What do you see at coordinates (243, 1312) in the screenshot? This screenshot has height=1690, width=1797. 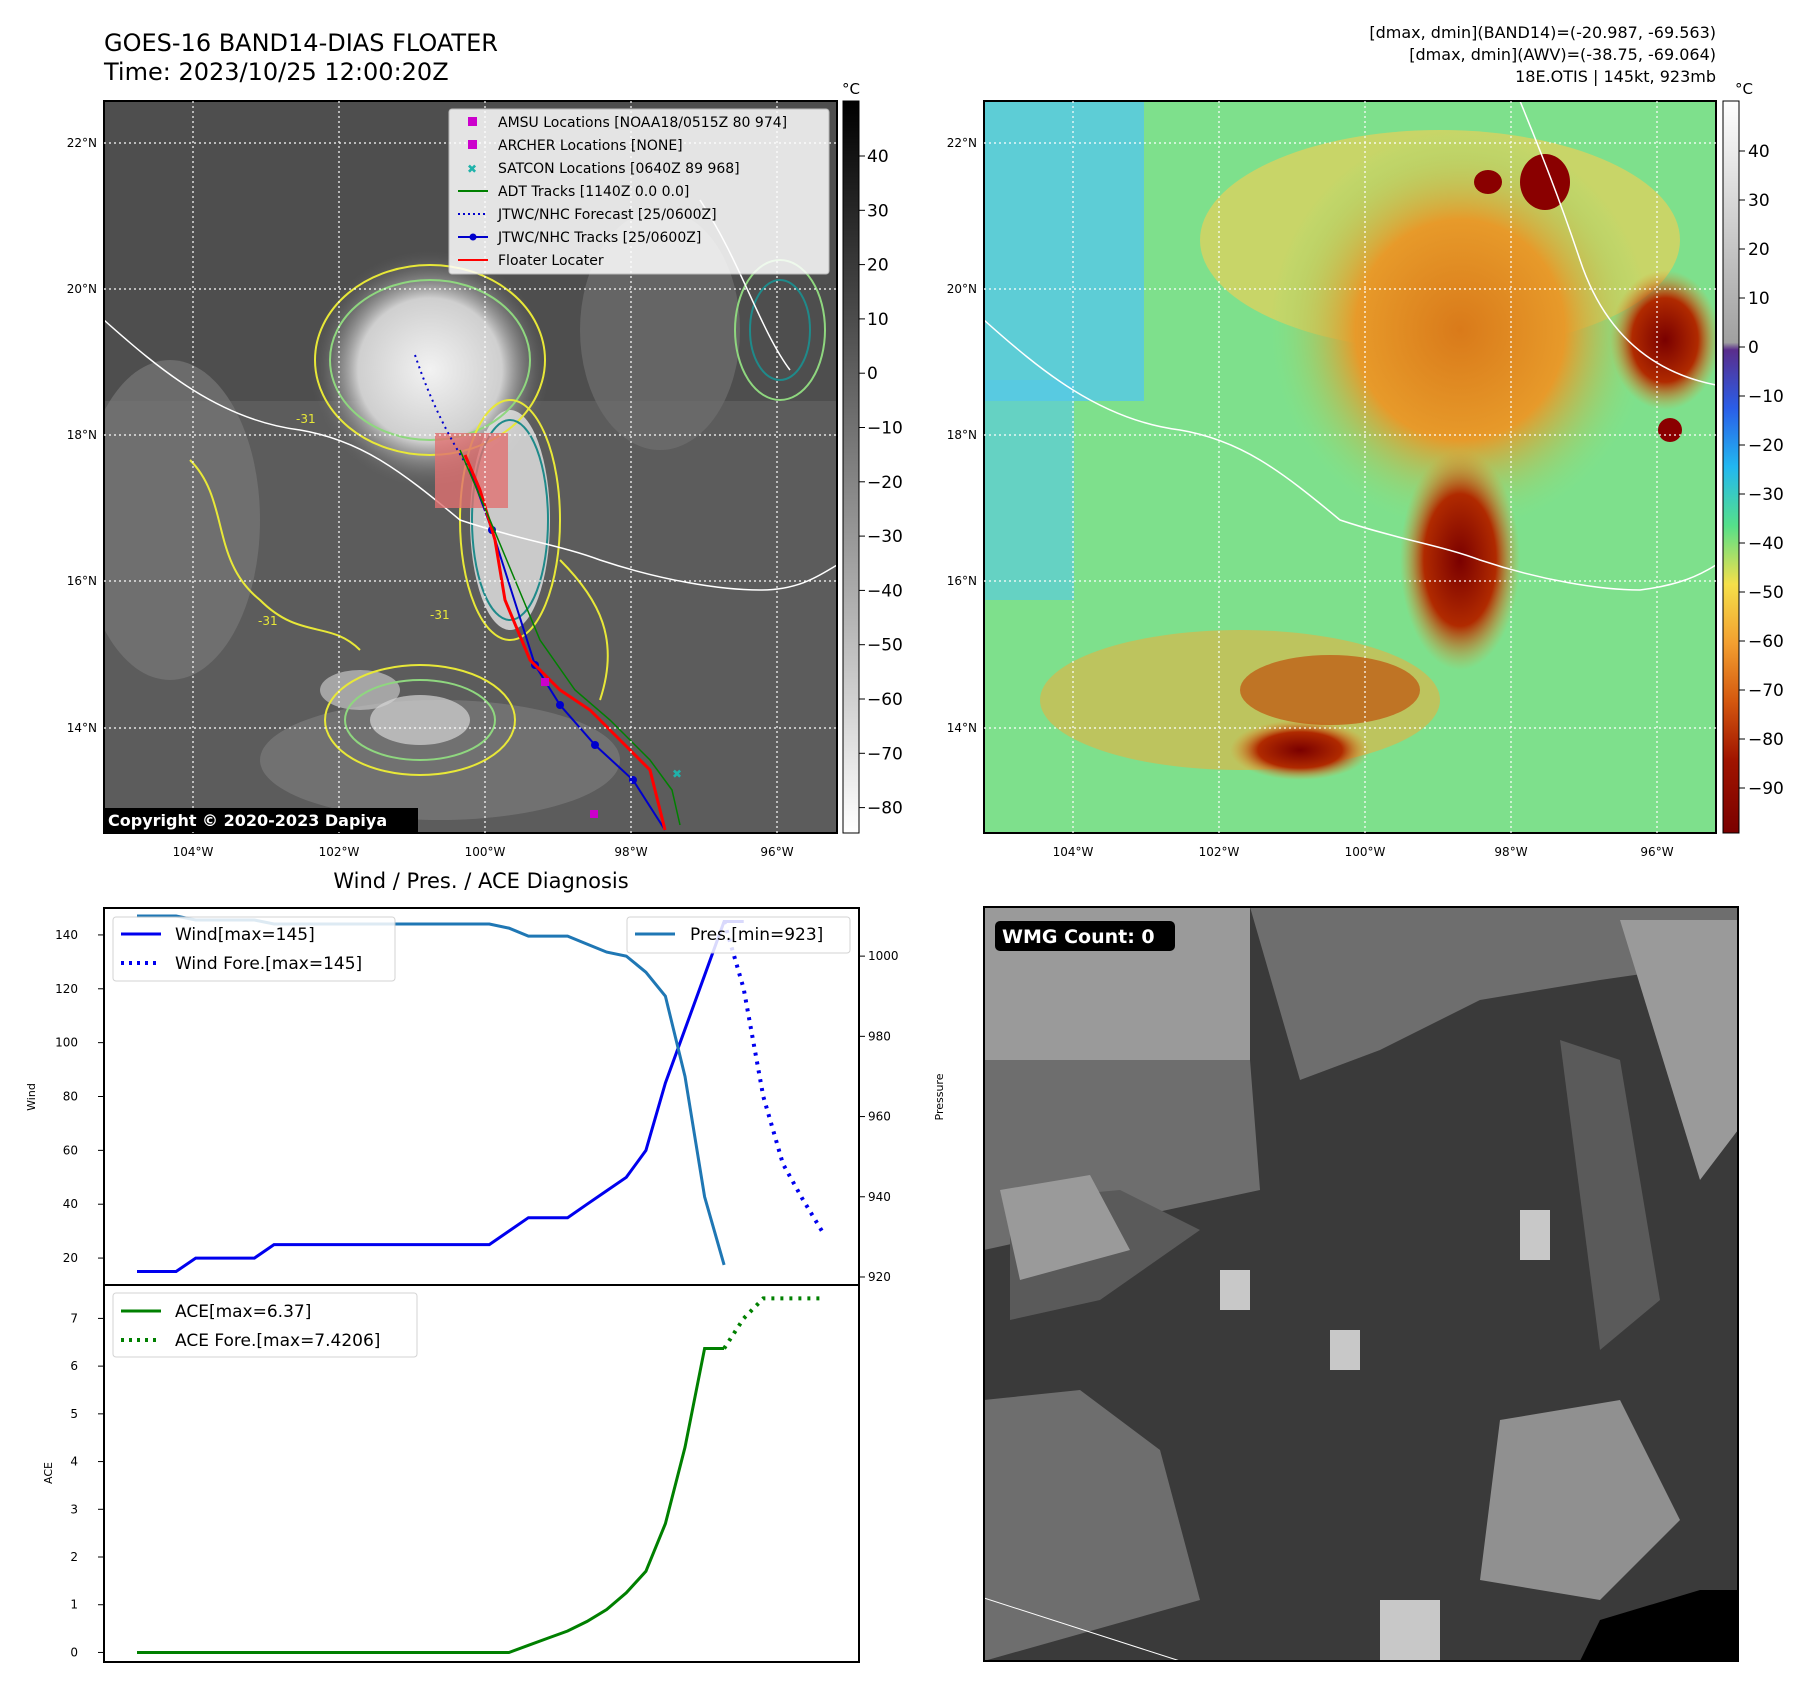 I see `legend-ace: ACE[max=6.37]` at bounding box center [243, 1312].